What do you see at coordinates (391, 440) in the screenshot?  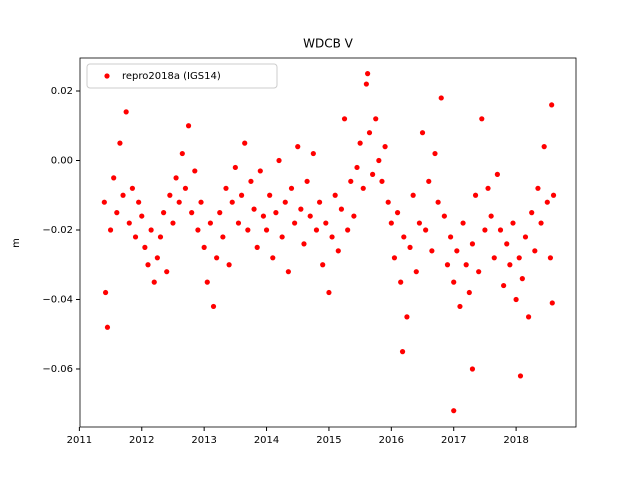 I see `x-tick-label: 2016` at bounding box center [391, 440].